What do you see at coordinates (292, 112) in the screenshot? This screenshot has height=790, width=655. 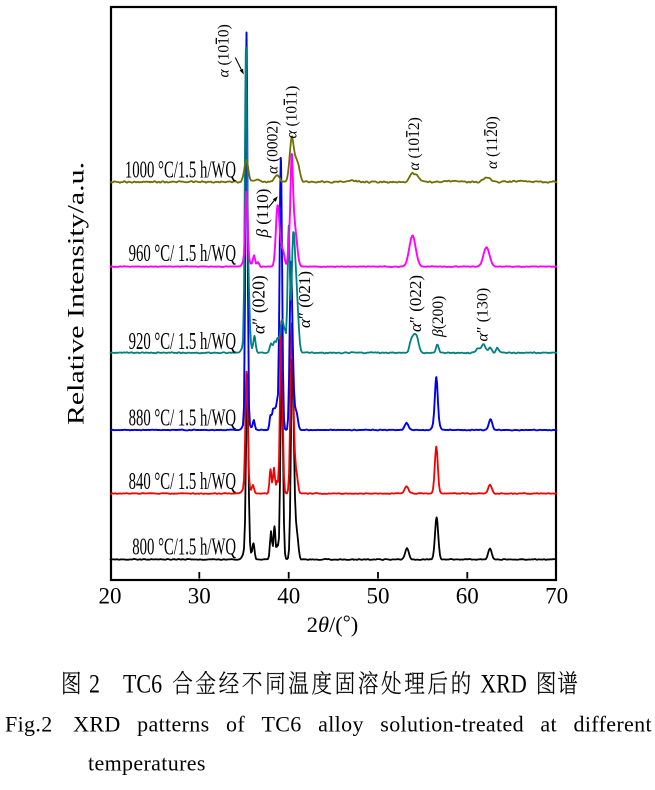 I see `svg-text: α (1011)` at bounding box center [292, 112].